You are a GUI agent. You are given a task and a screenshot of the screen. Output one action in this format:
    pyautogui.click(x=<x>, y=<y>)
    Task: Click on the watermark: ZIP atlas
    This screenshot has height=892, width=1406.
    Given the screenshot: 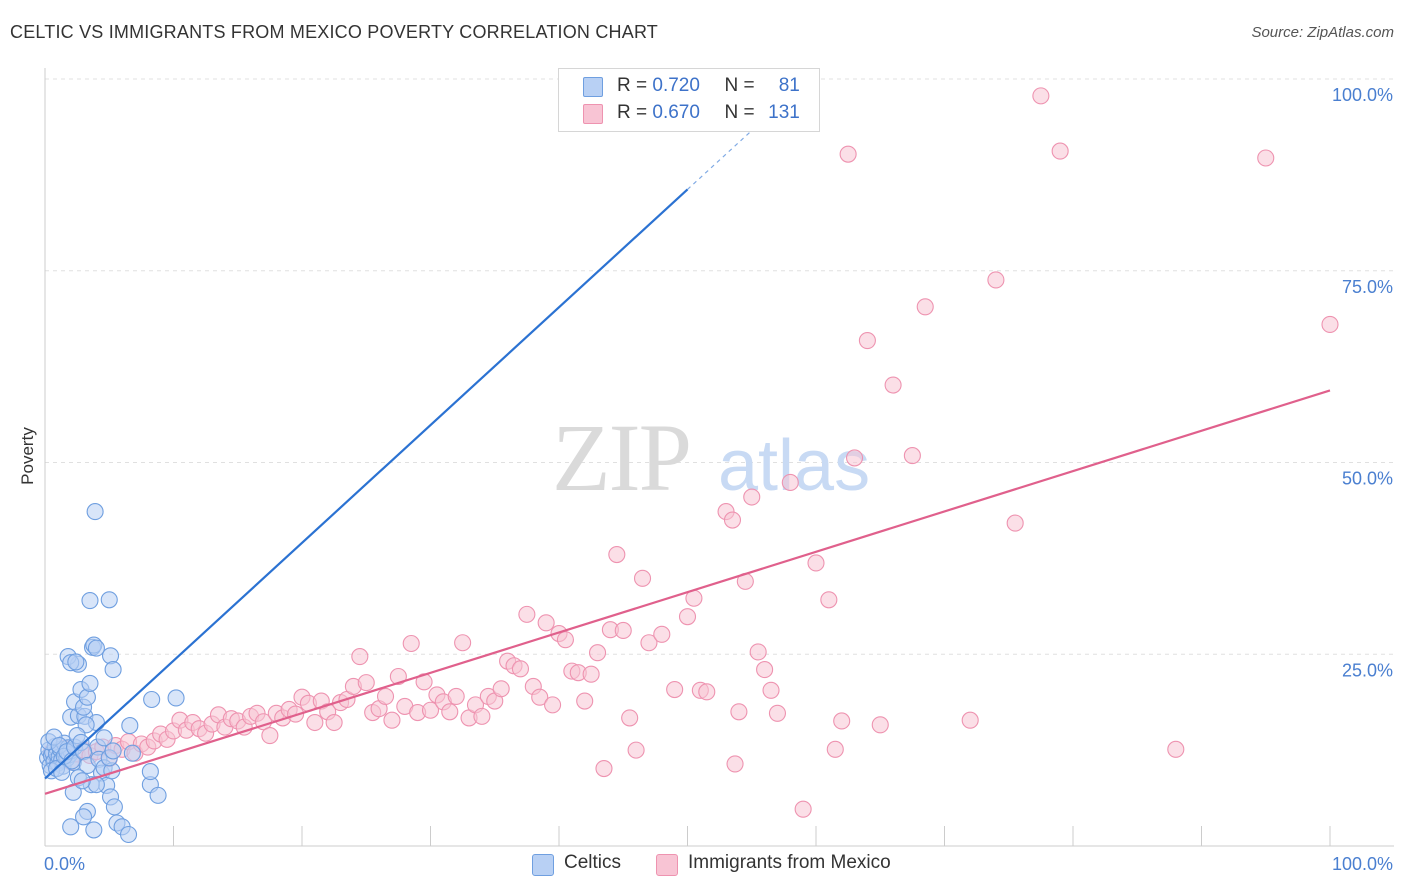 What is the action you would take?
    pyautogui.click(x=711, y=457)
    